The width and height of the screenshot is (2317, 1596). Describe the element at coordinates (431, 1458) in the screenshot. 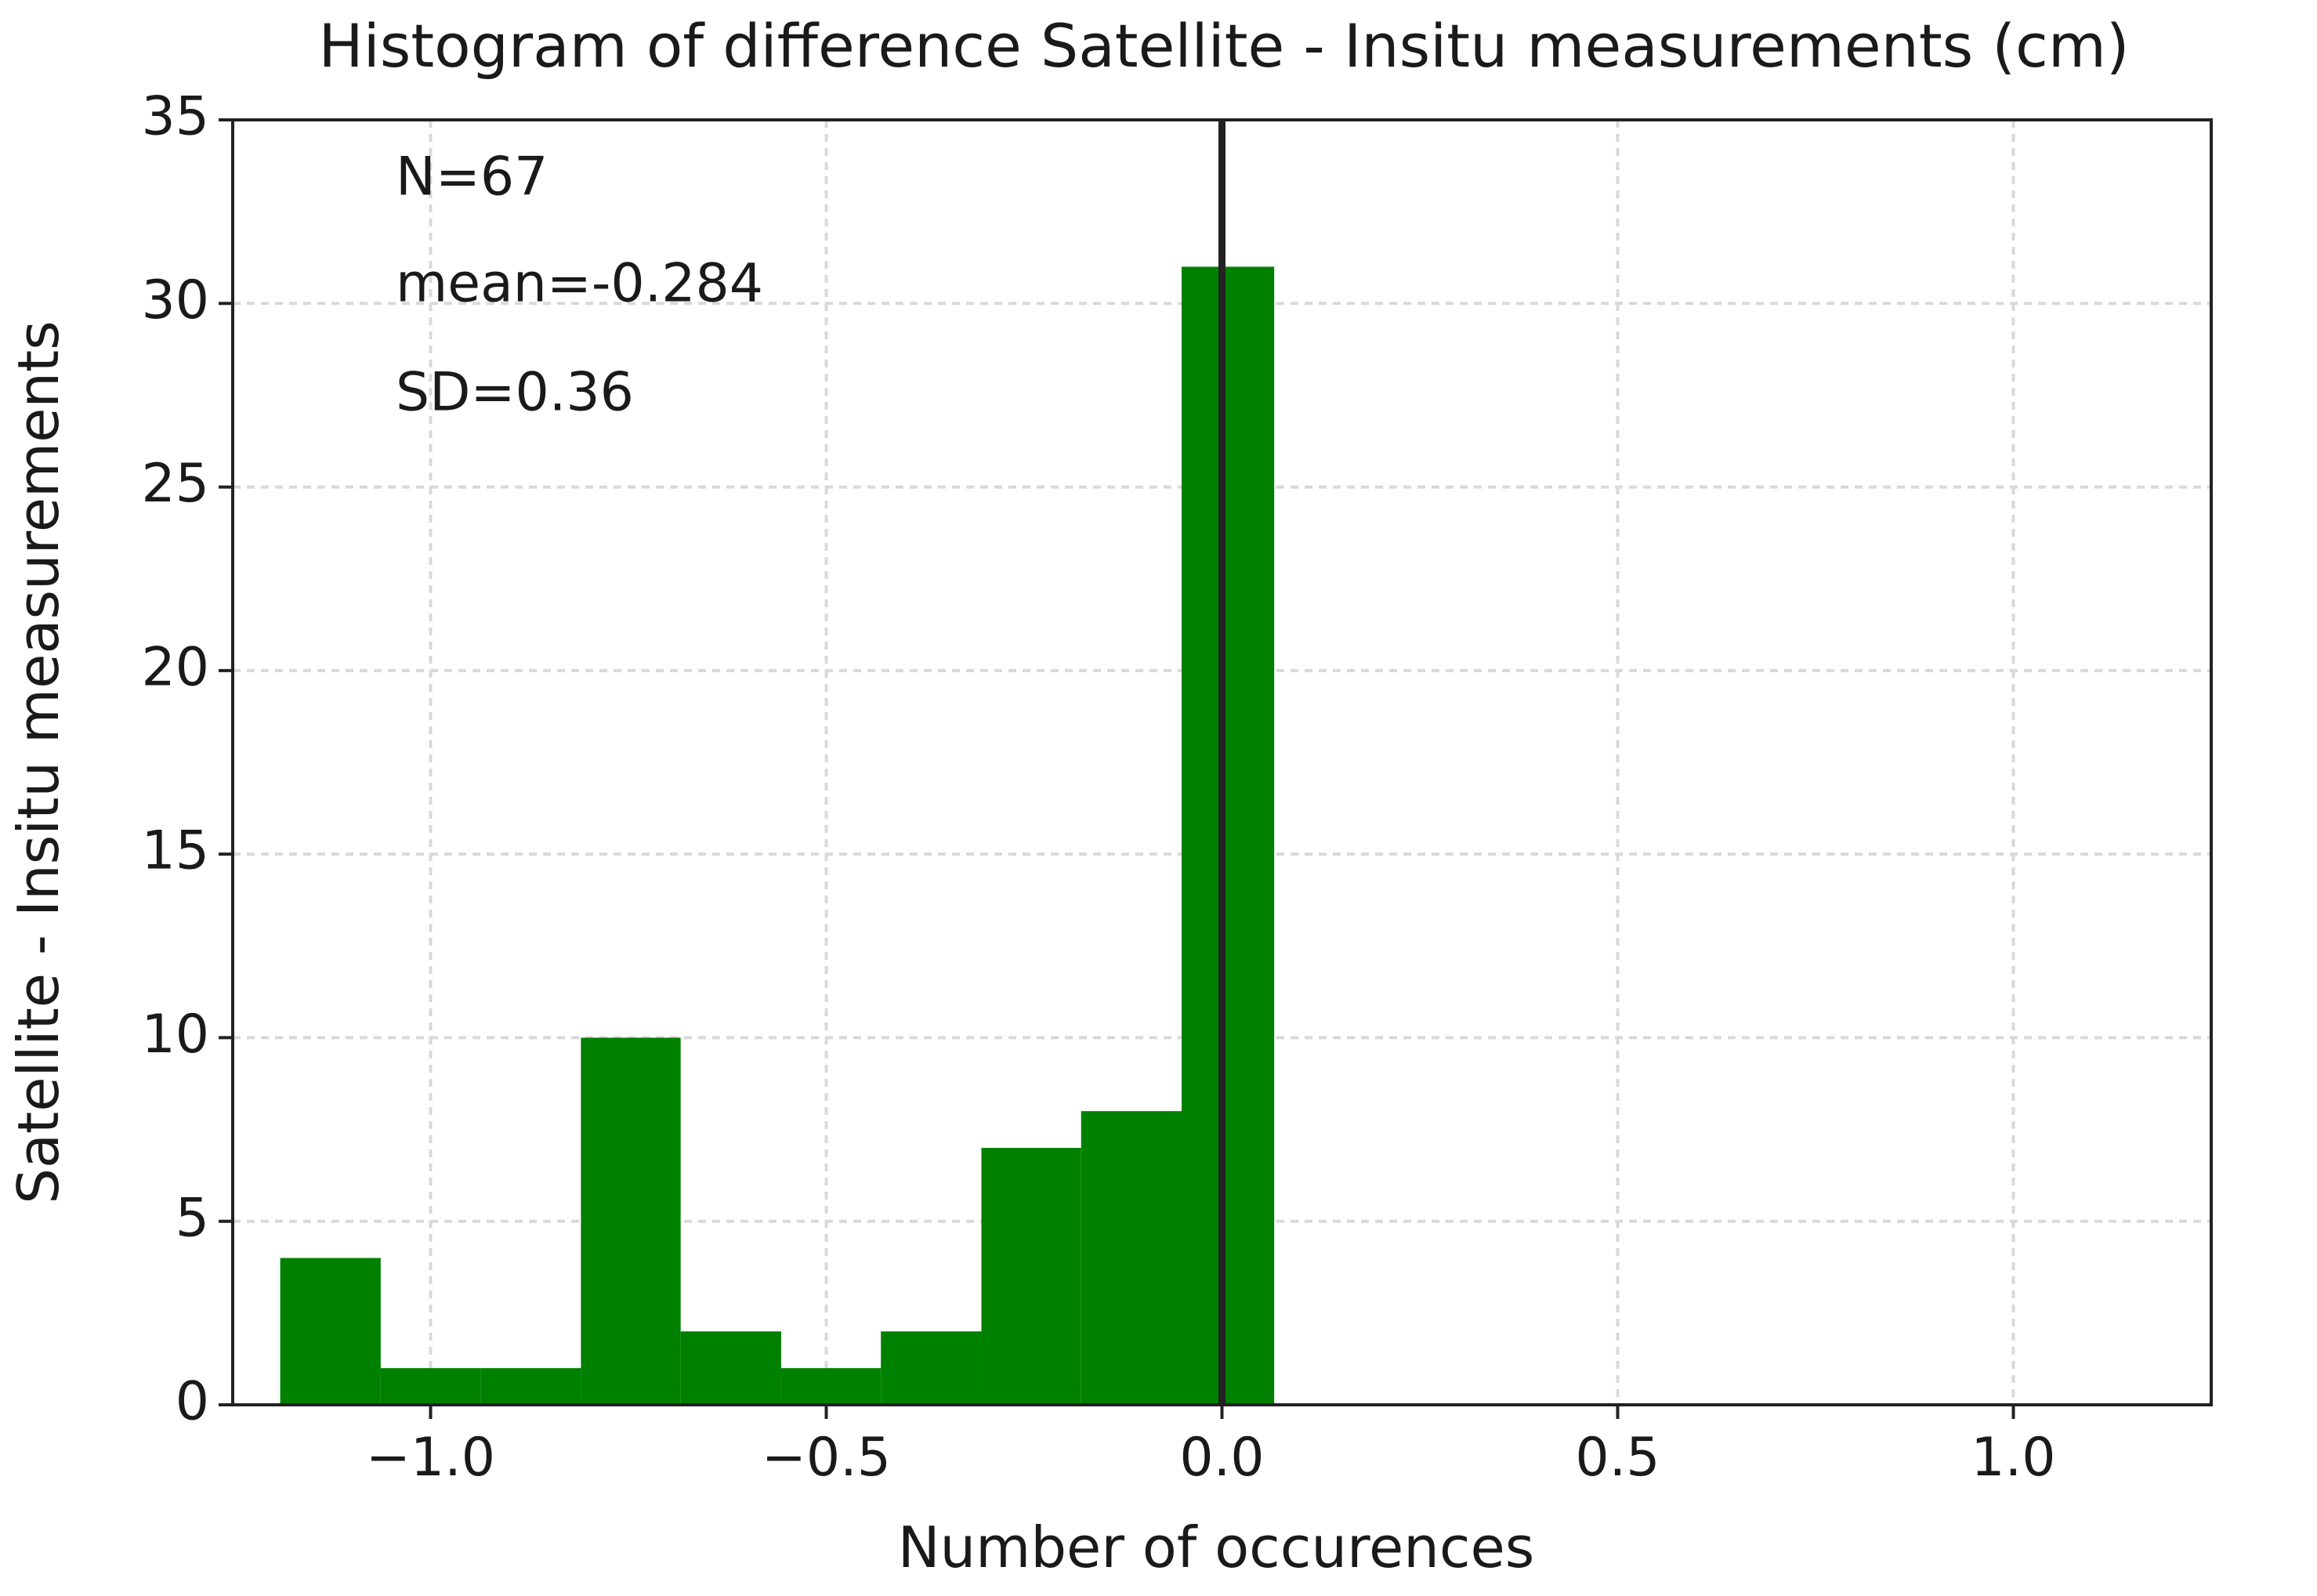

I see `x-tick-label: −1.0` at that location.